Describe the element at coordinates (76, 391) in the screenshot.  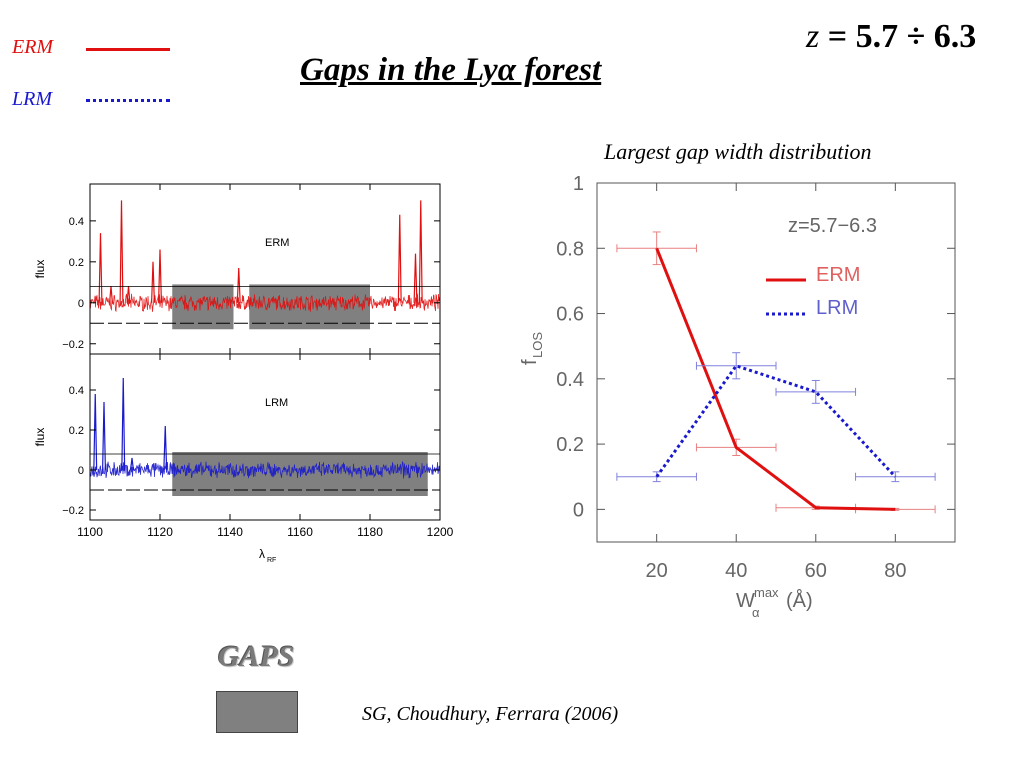
I see `lrm-y-tick-label-0: 0.4` at that location.